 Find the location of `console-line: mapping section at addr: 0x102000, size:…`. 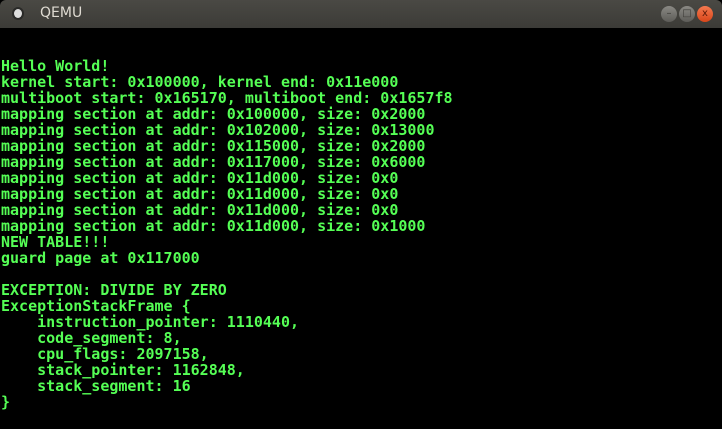

console-line: mapping section at addr: 0x102000, size:… is located at coordinates (218, 130).